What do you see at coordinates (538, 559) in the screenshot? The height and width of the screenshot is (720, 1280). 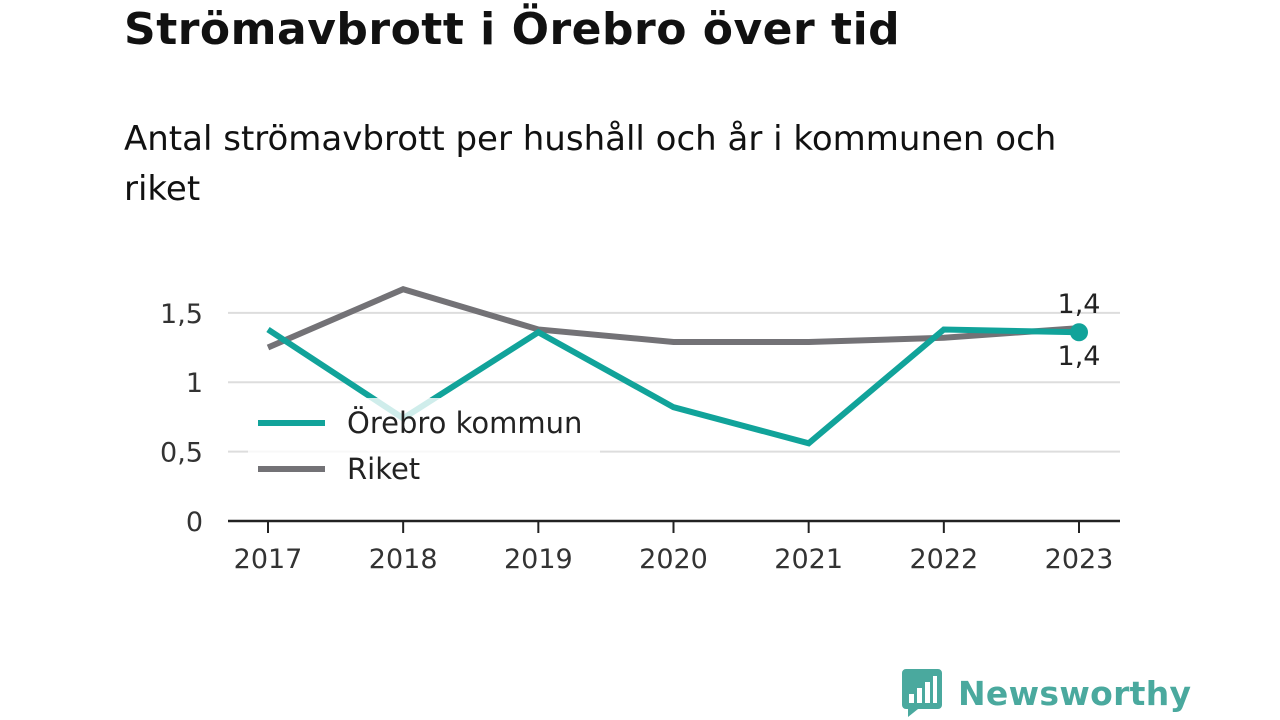 I see `x-tick-label: 2019` at bounding box center [538, 559].